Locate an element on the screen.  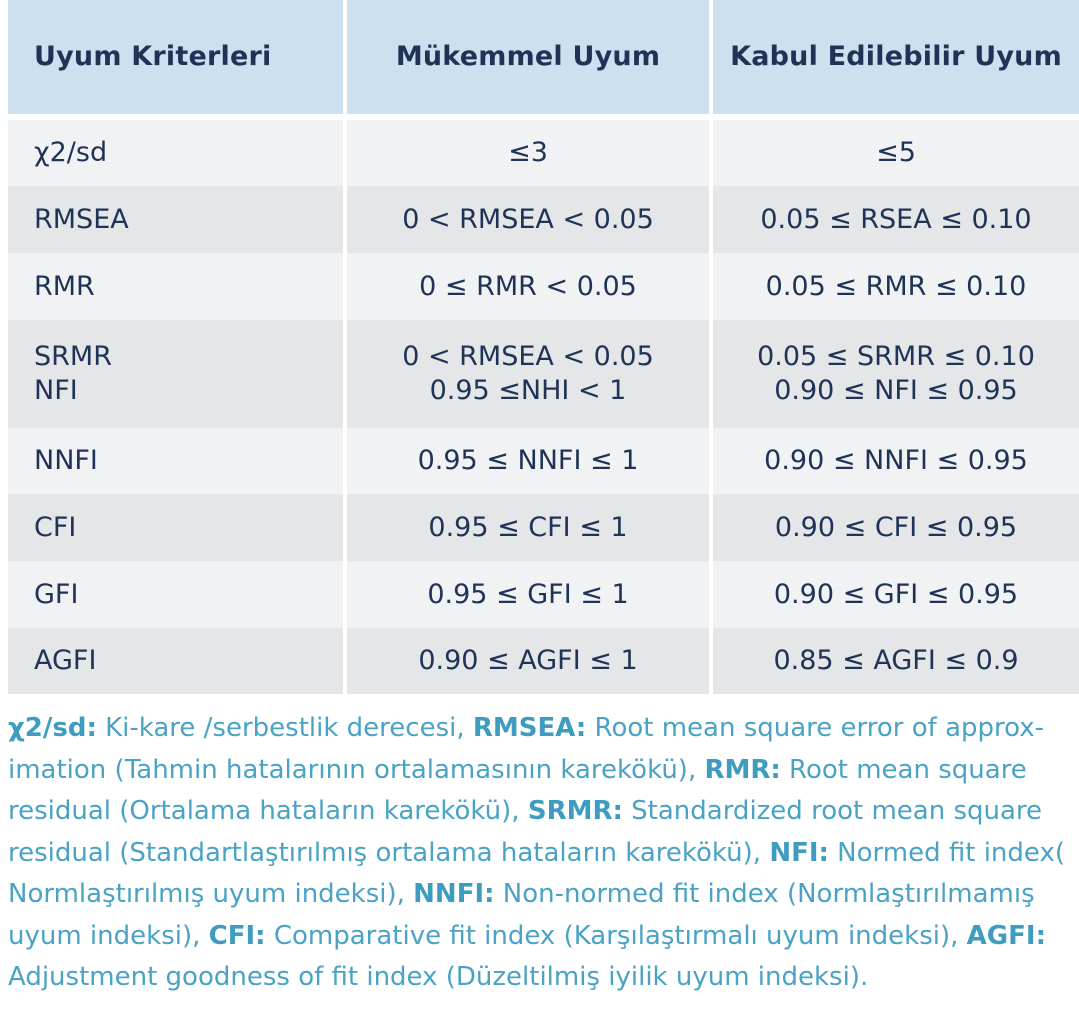
table-row: RMR 0 ≤ RMR < 0.05 0.05 ≤ RMR ≤ 0.10 is located at coordinates (543, 286).